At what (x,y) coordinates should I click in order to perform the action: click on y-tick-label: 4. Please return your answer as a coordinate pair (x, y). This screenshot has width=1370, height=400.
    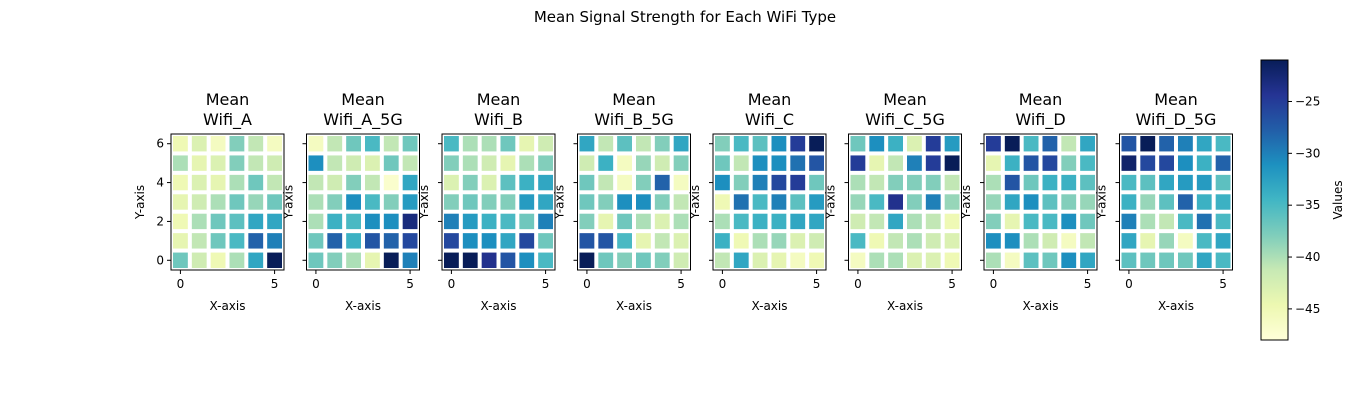
    Looking at the image, I should click on (160, 183).